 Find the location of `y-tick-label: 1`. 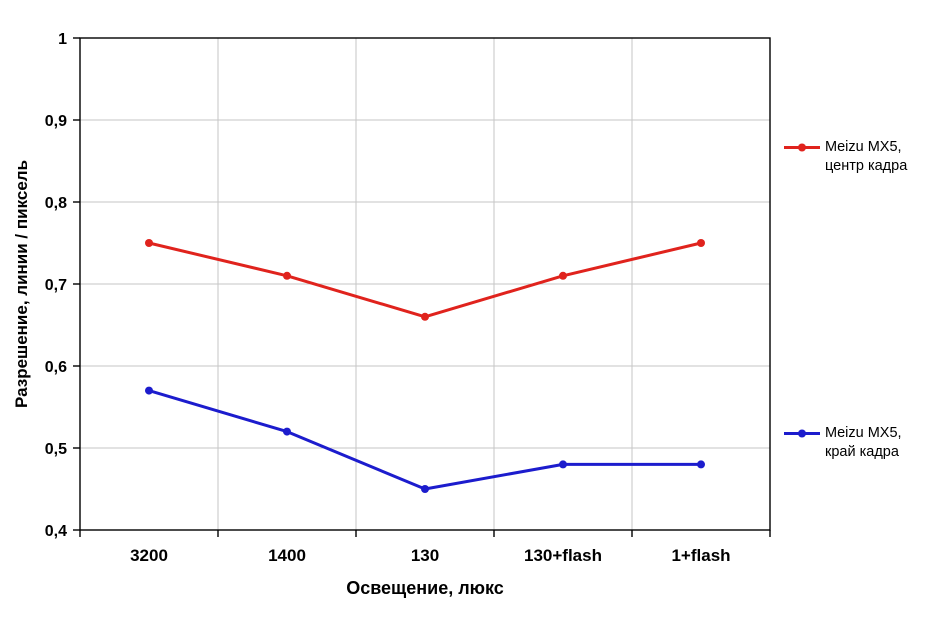

y-tick-label: 1 is located at coordinates (62, 39).